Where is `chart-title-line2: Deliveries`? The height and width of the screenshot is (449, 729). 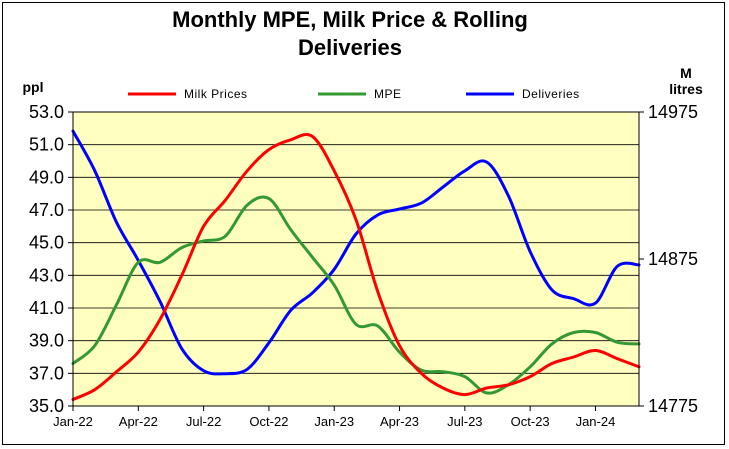 chart-title-line2: Deliveries is located at coordinates (350, 47).